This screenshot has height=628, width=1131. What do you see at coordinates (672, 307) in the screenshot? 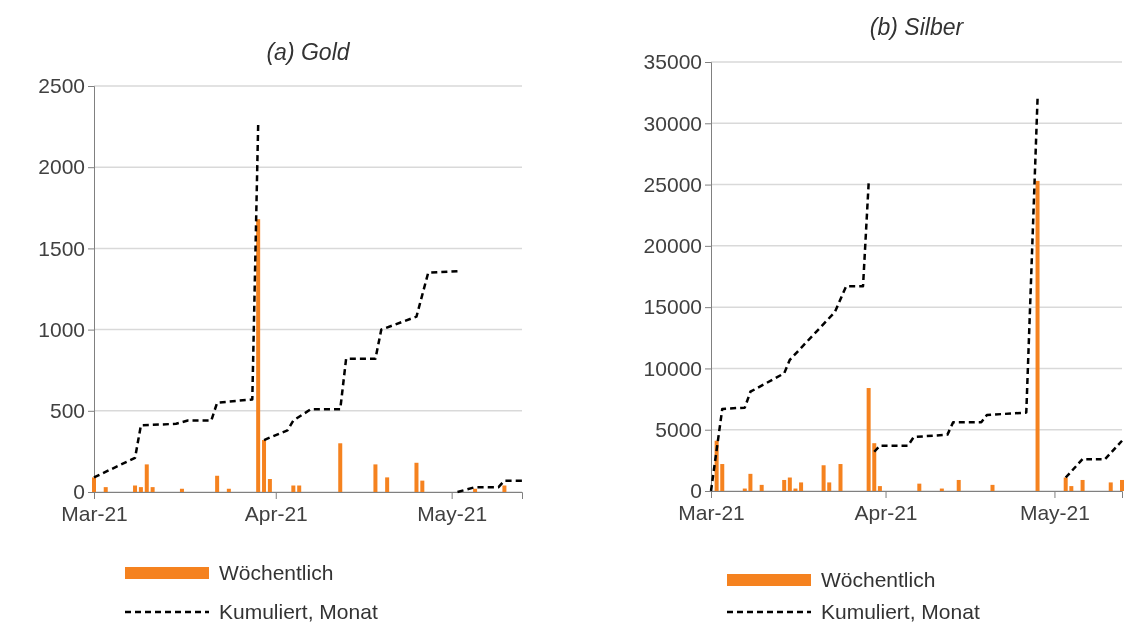
I see `y-tick-label: 15000` at bounding box center [672, 307].